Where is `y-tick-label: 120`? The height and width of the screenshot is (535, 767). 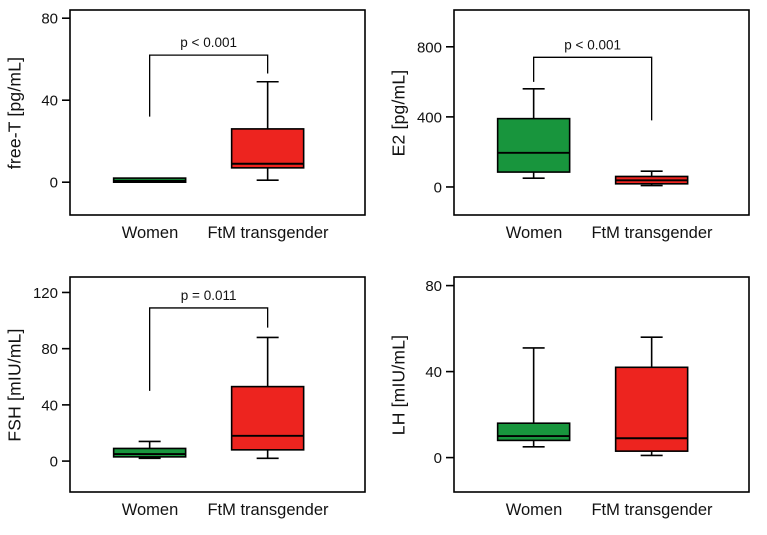
y-tick-label: 120 is located at coordinates (45, 293).